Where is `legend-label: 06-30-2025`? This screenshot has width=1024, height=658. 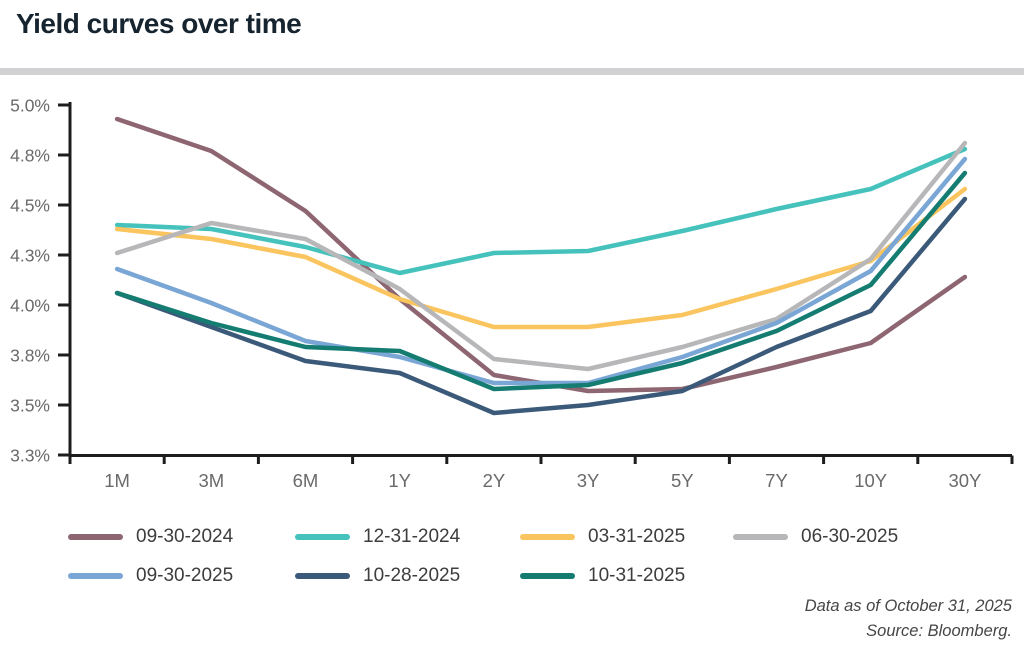 legend-label: 06-30-2025 is located at coordinates (850, 536).